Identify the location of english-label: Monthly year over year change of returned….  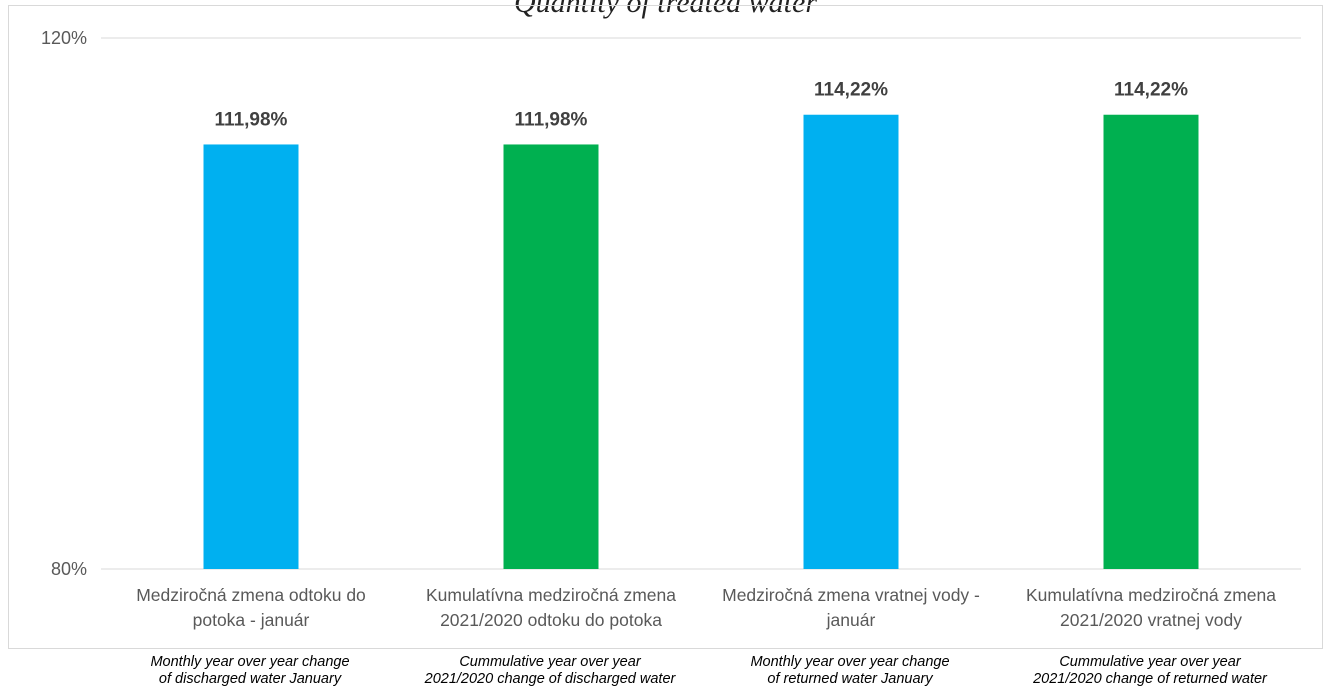
(850, 671).